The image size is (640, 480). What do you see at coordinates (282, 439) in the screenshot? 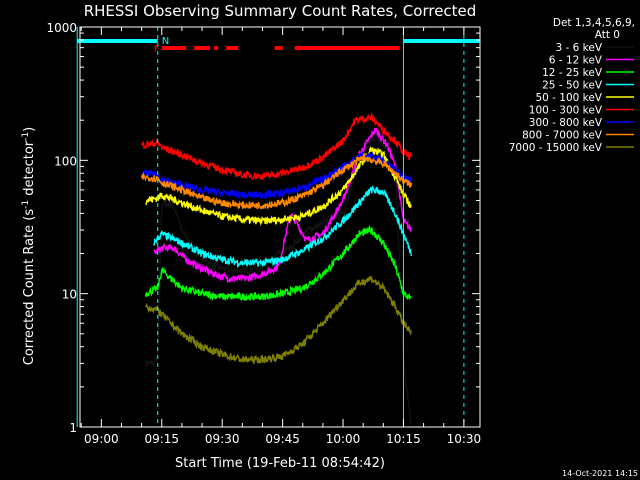
I see `x-tick-label-4: 09:45` at bounding box center [282, 439].